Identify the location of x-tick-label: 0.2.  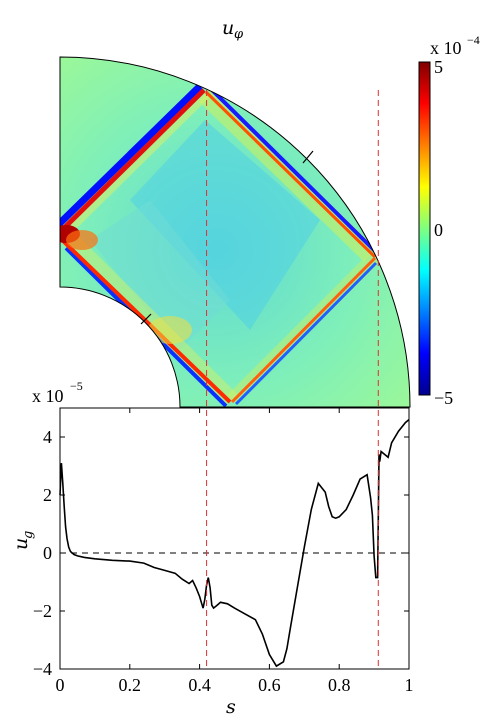
(130, 685).